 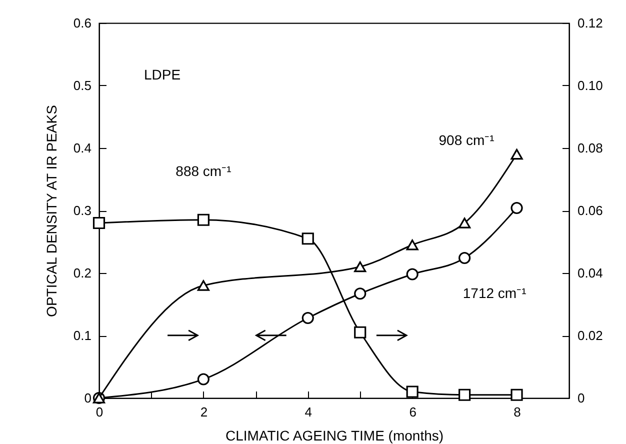 What do you see at coordinates (466, 140) in the screenshot?
I see `series-label: 908 cm⁻¹` at bounding box center [466, 140].